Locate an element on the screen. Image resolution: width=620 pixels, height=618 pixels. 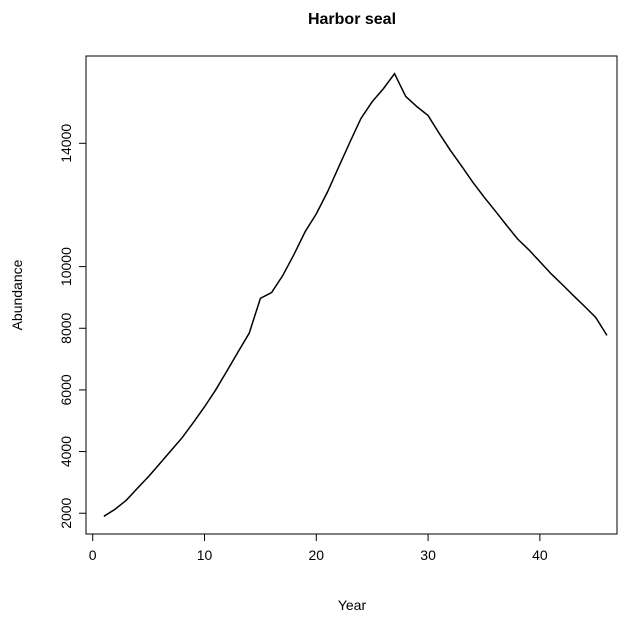
y-tick-label: 4000 is located at coordinates (66, 451).